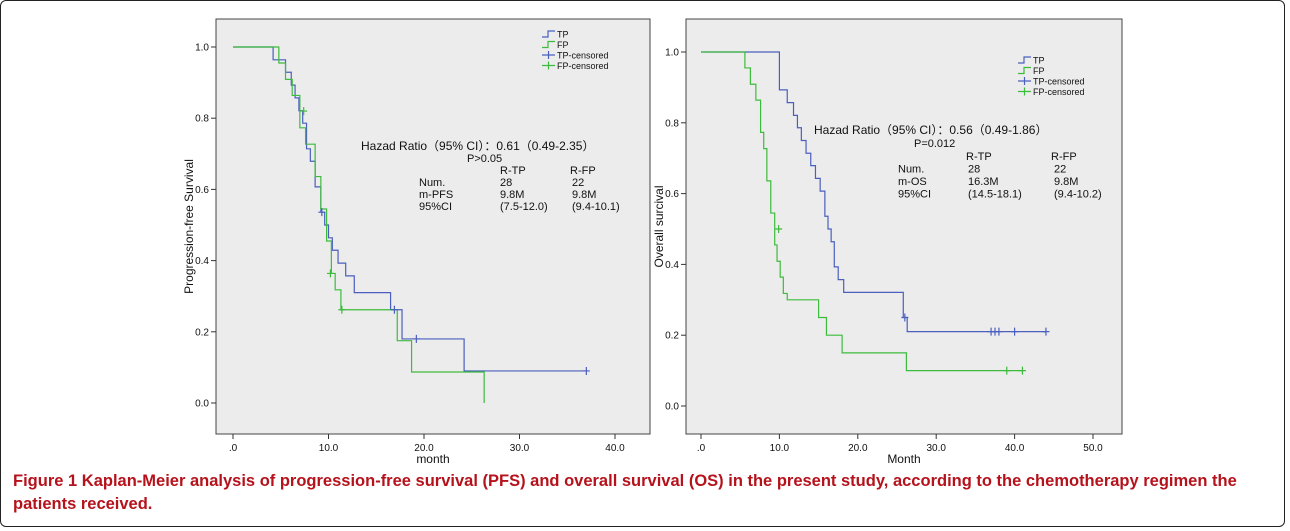 This screenshot has height=531, width=1290. I want to click on x-tick-label: 50.0, so click(1093, 448).